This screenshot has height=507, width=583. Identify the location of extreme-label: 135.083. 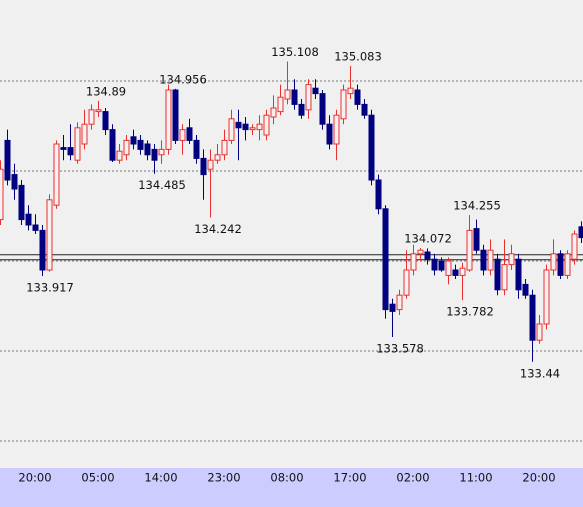
(358, 57).